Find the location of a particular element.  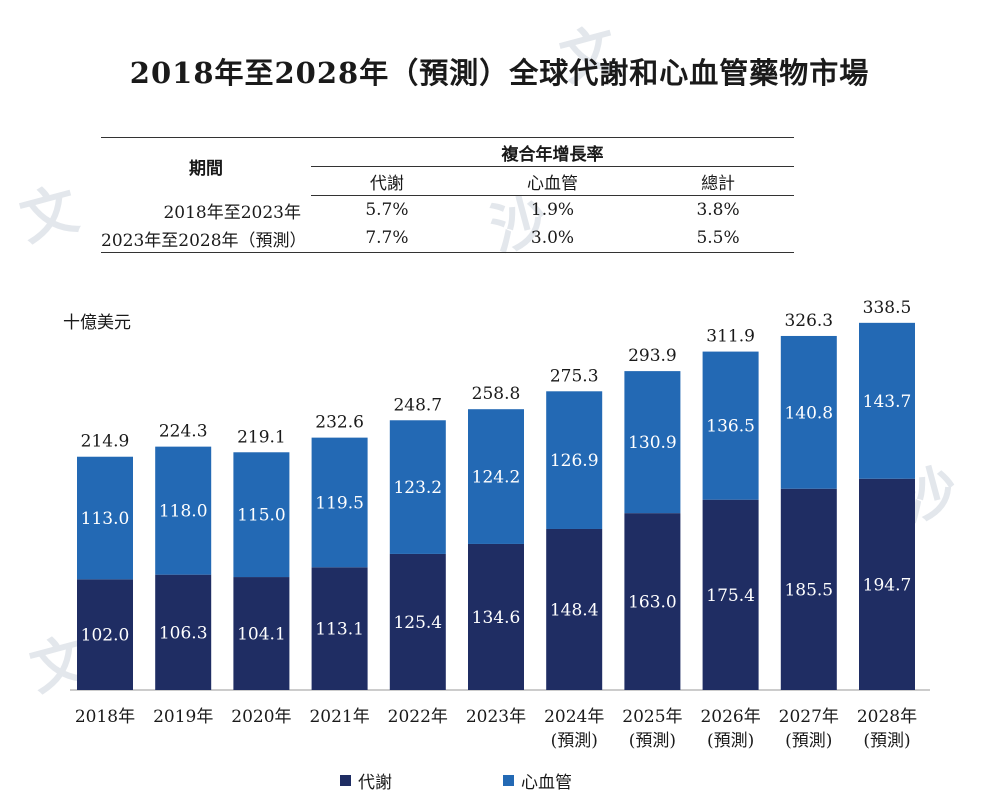

data-label: 119.5 is located at coordinates (339, 503).